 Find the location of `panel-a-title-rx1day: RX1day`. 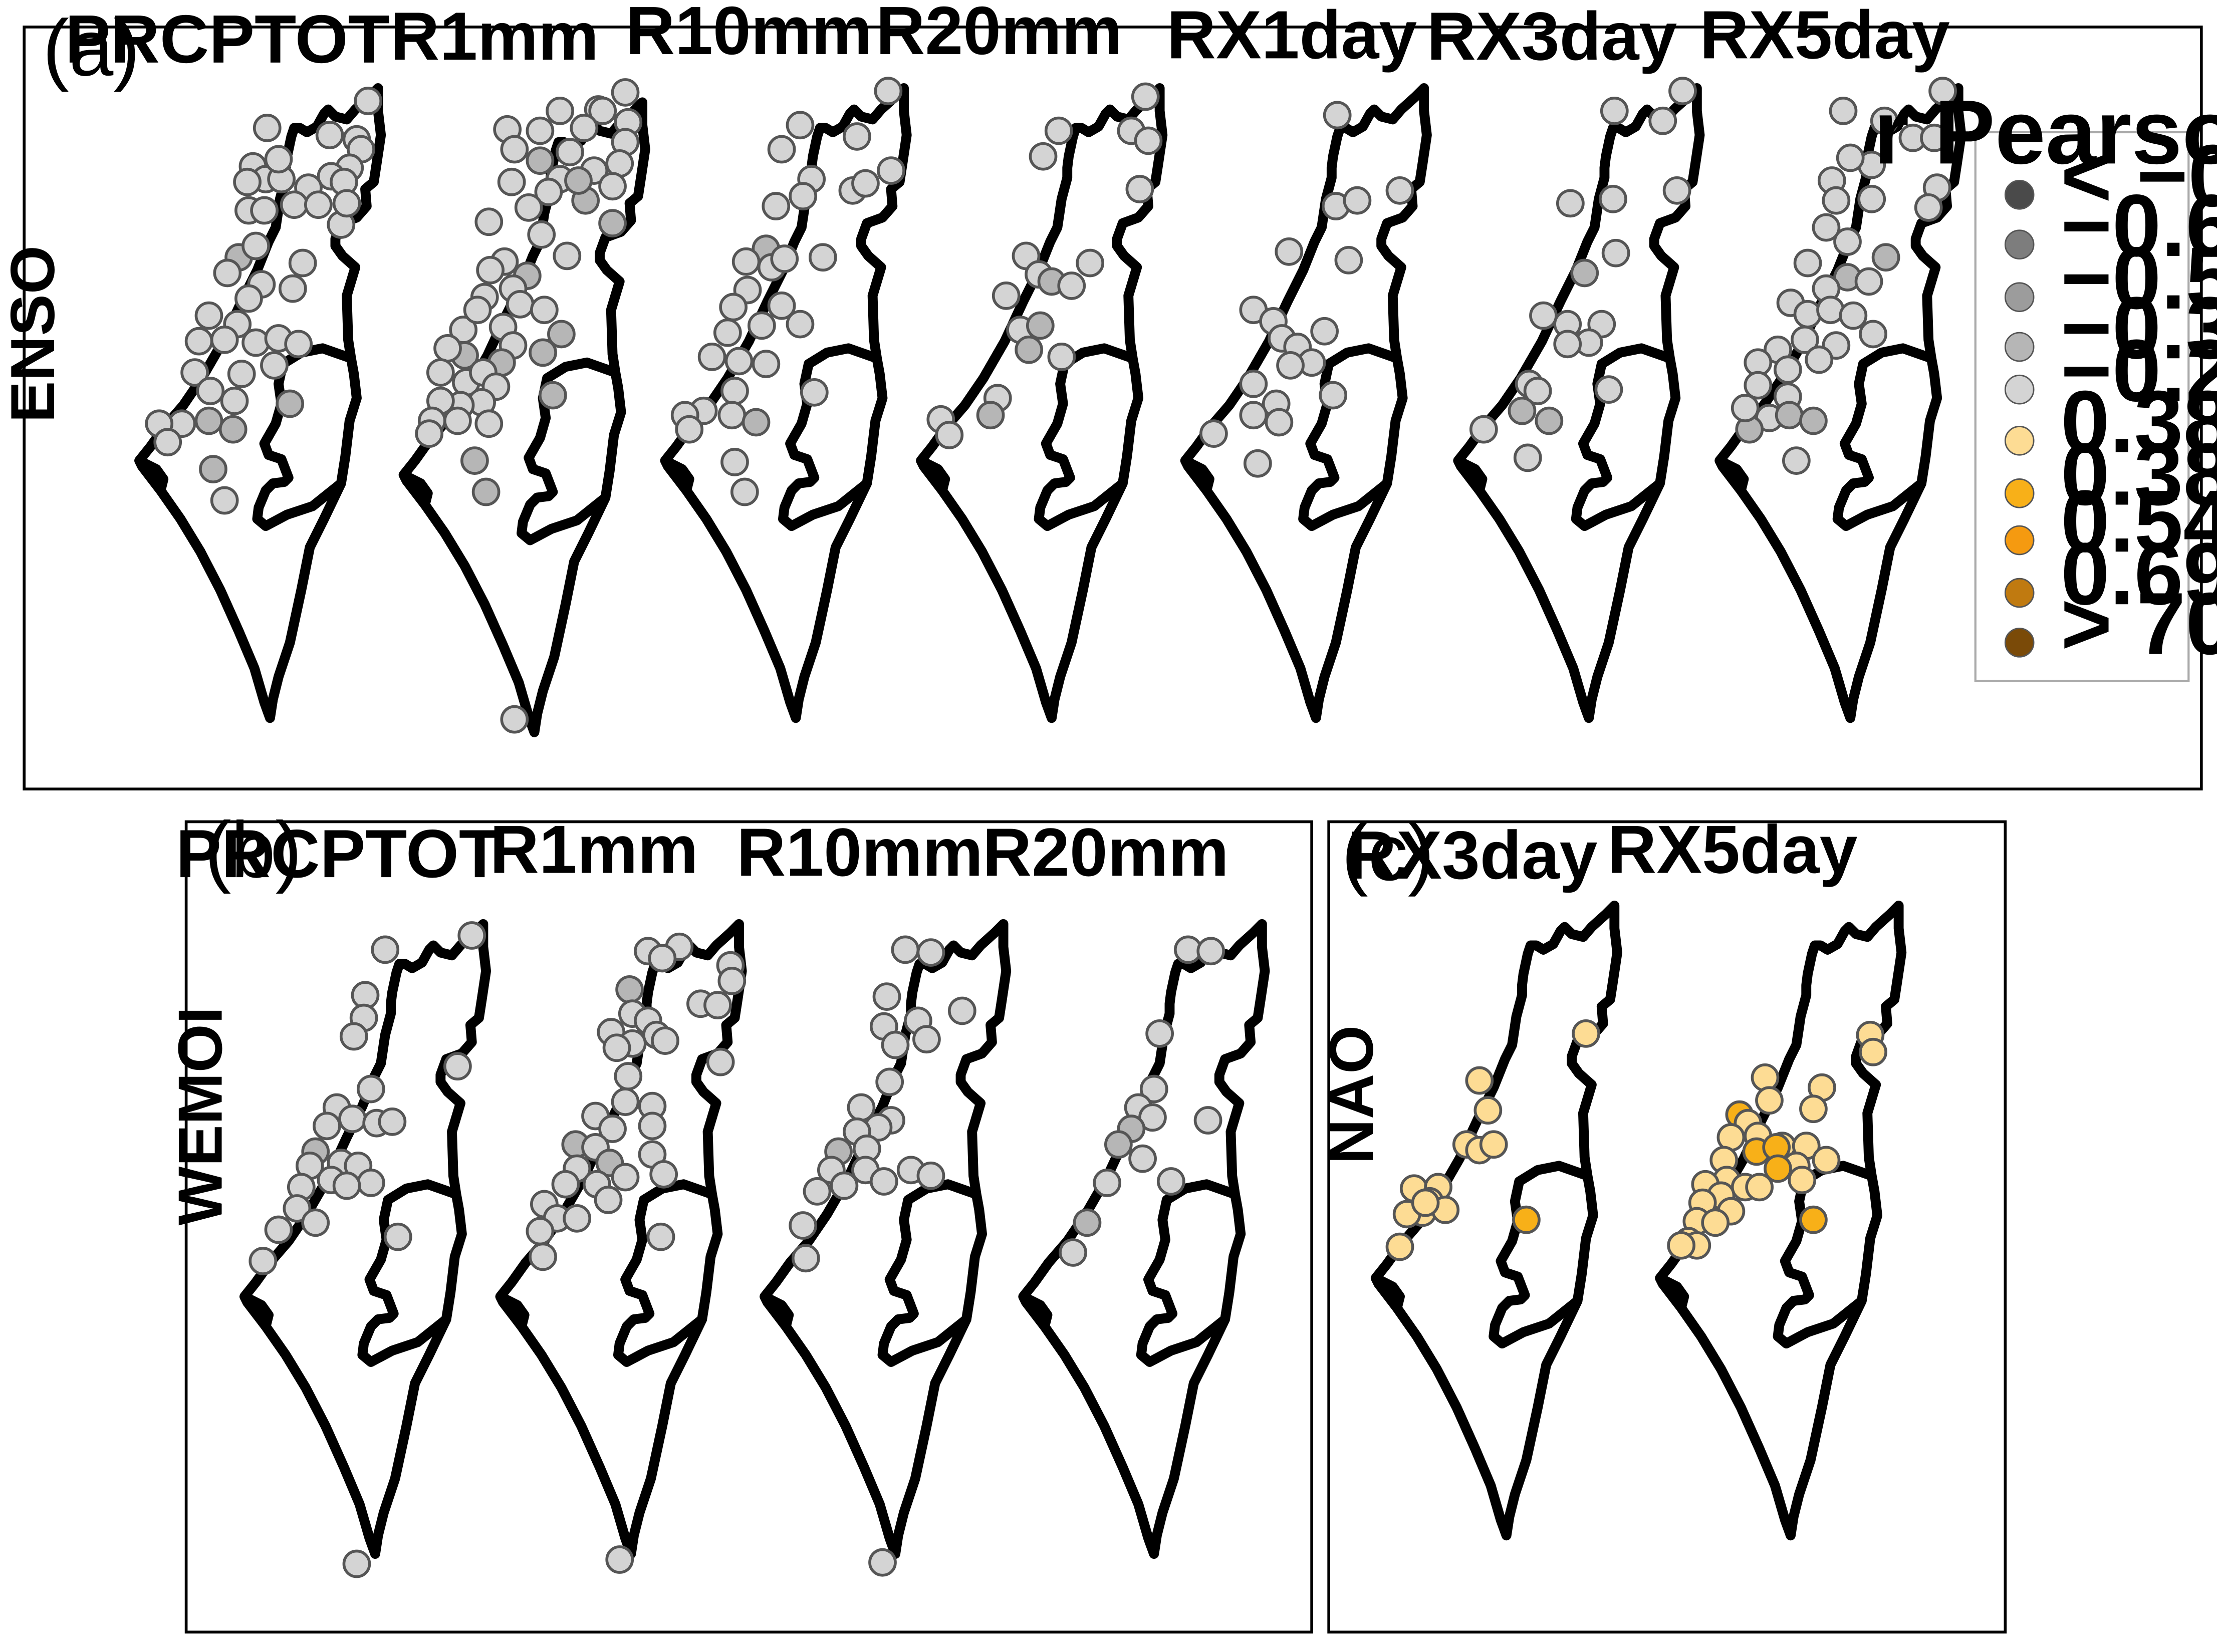

panel-a-title-rx1day: RX1day is located at coordinates (1292, 36).